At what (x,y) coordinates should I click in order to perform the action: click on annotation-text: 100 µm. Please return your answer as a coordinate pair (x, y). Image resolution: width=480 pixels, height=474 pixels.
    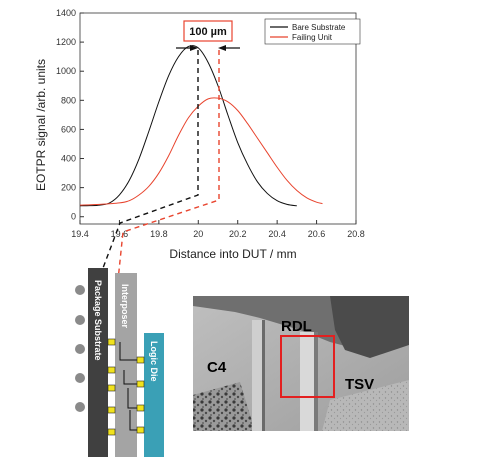
    Looking at the image, I should click on (208, 32).